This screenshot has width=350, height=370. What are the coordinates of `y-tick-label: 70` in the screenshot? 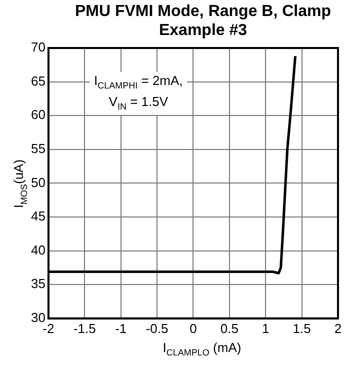 It's located at (38, 47).